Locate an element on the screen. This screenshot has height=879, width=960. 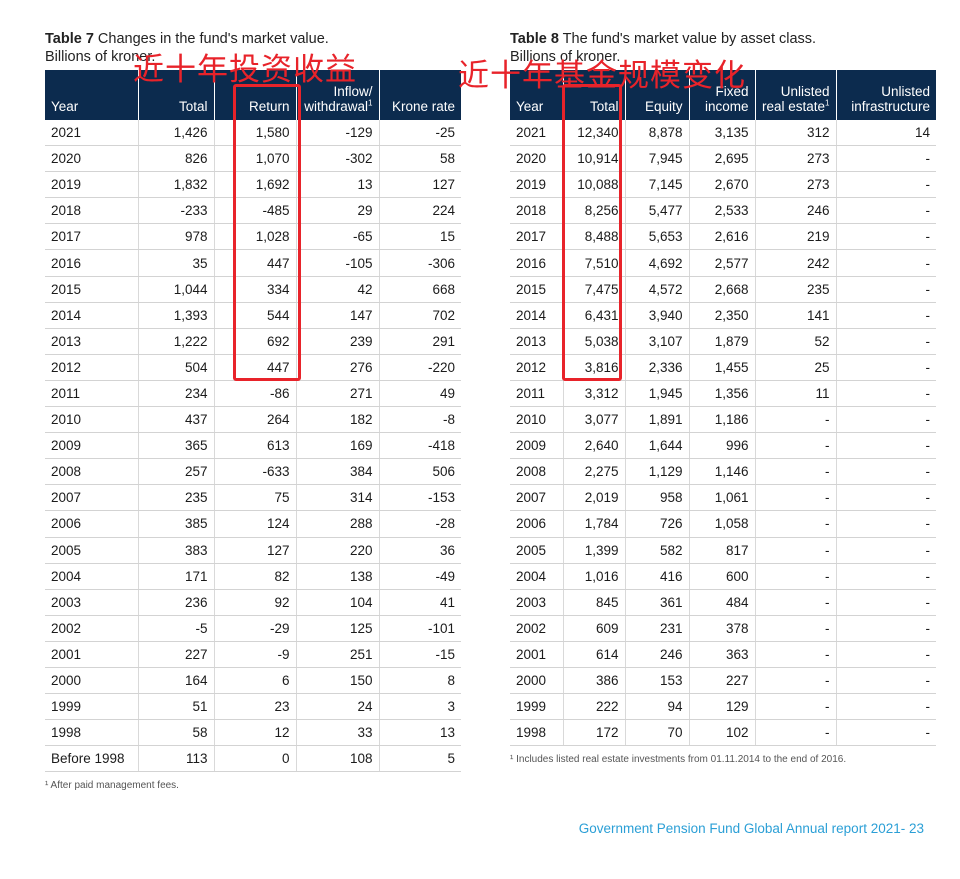
table-cell: 817 is located at coordinates (721, 550).